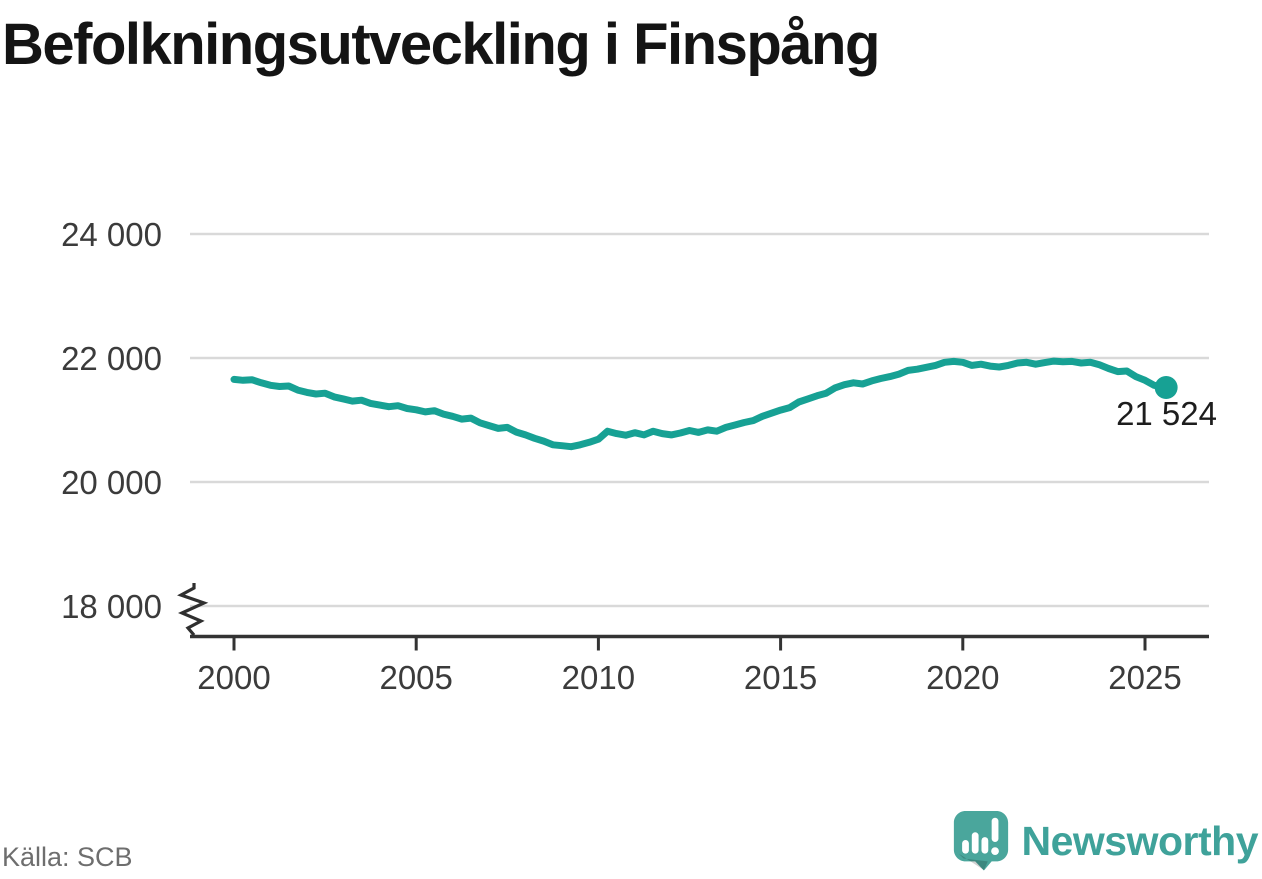 This screenshot has width=1262, height=879. I want to click on y-axis-break-icon, so click(193, 610).